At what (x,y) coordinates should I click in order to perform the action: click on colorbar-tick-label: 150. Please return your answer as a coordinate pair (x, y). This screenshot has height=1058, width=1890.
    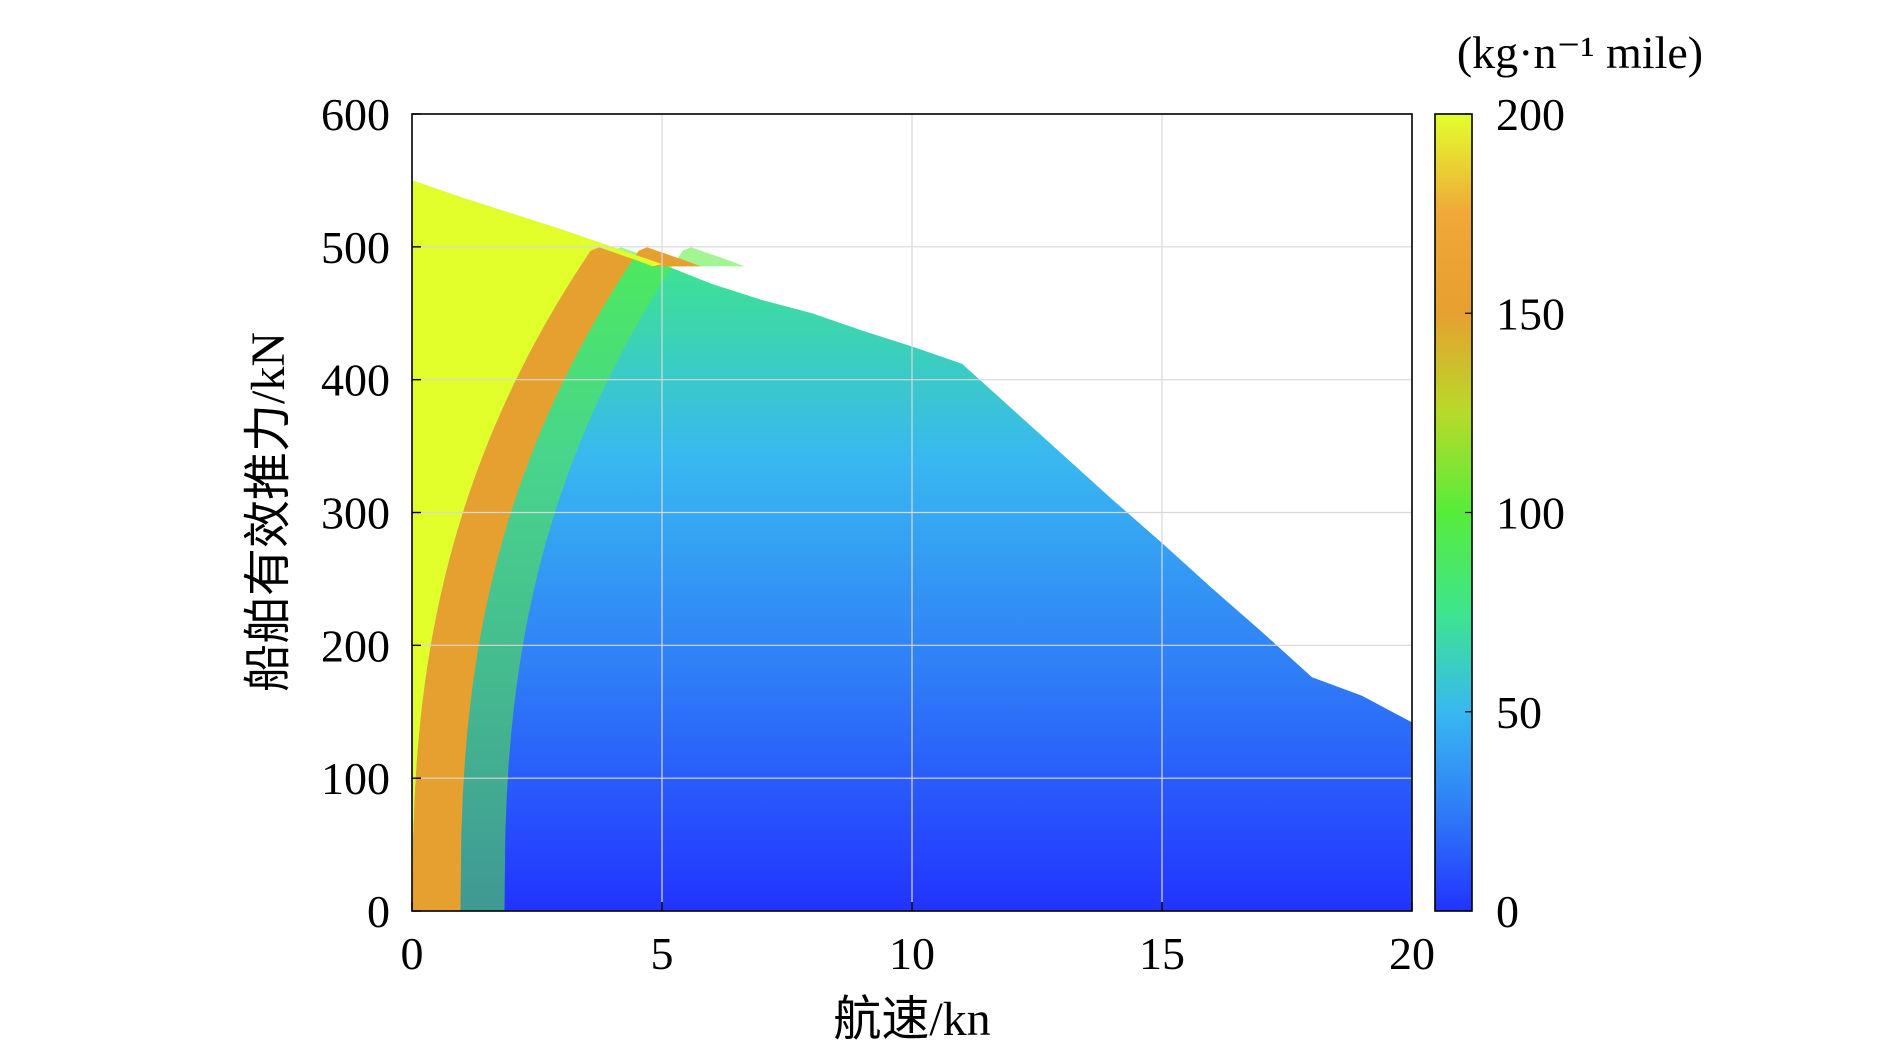
    Looking at the image, I should click on (1530, 313).